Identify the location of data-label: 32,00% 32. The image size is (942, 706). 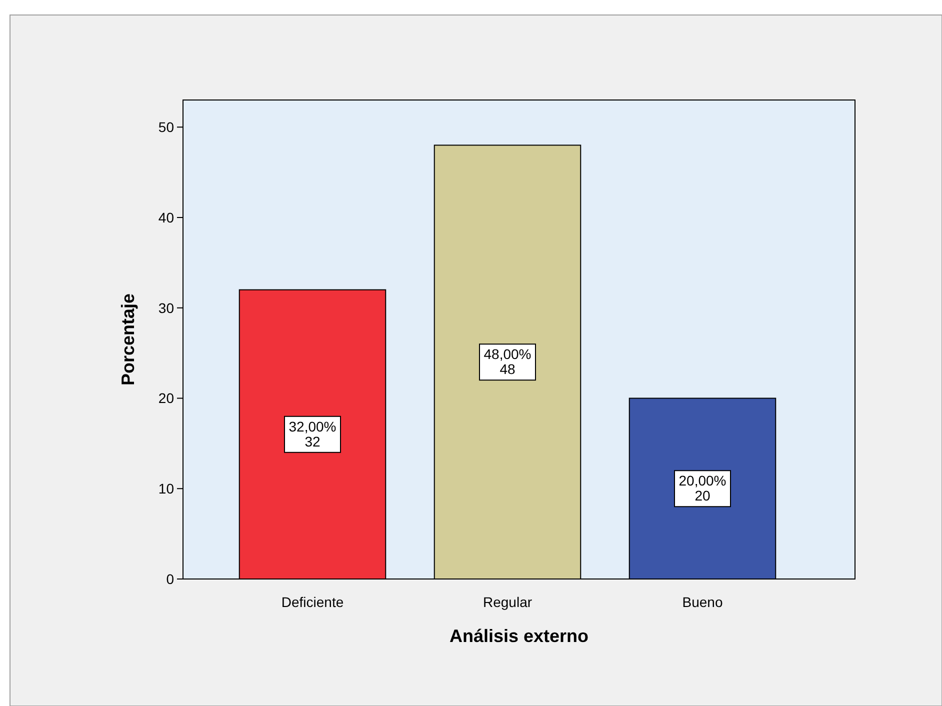
(312, 434).